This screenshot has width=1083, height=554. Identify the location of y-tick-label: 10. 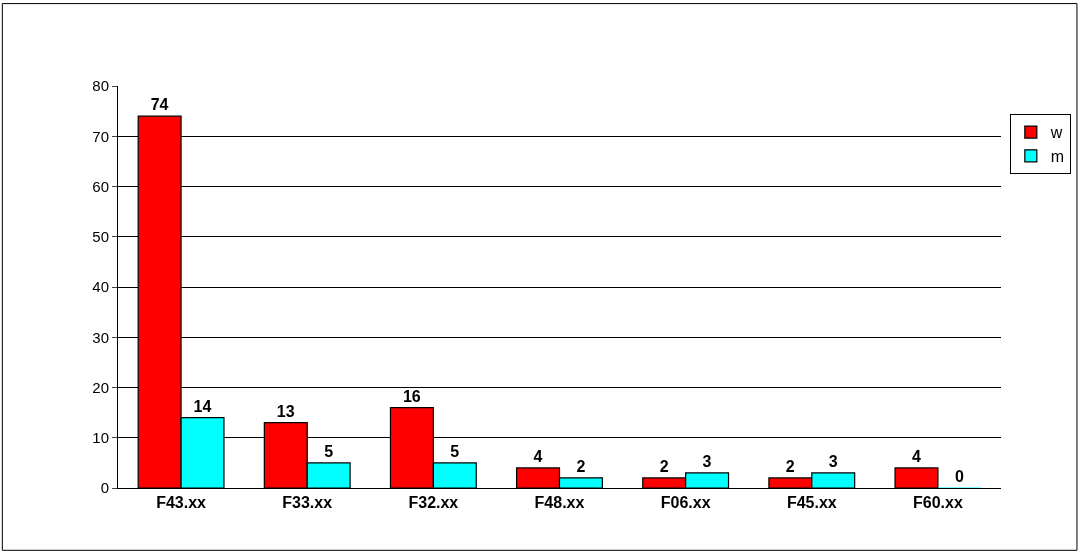
(100, 437).